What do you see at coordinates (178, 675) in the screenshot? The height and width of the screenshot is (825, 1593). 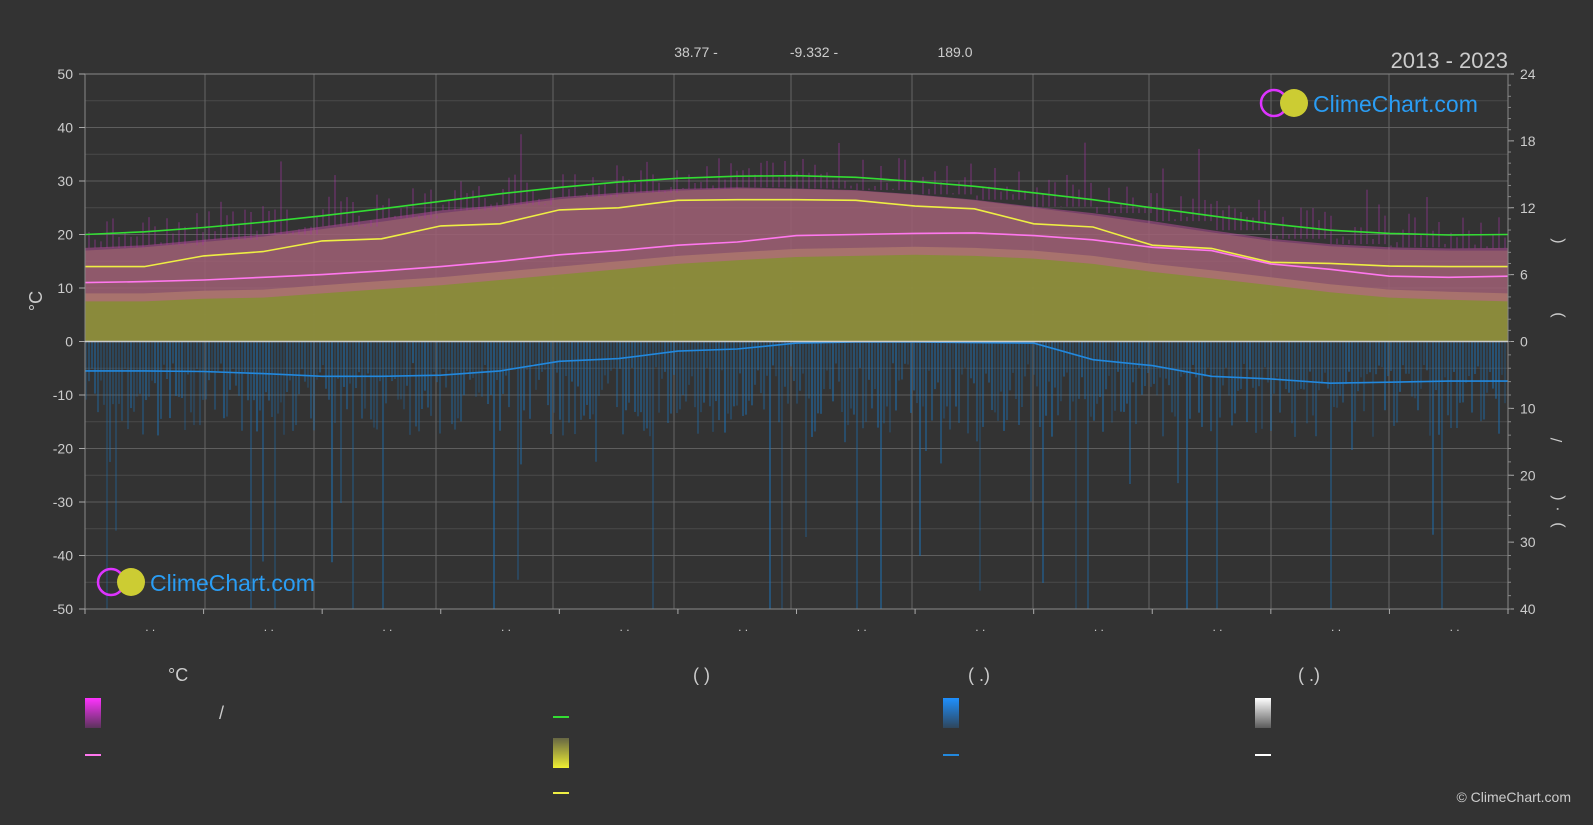 I see `legend-head-temperature: °C` at bounding box center [178, 675].